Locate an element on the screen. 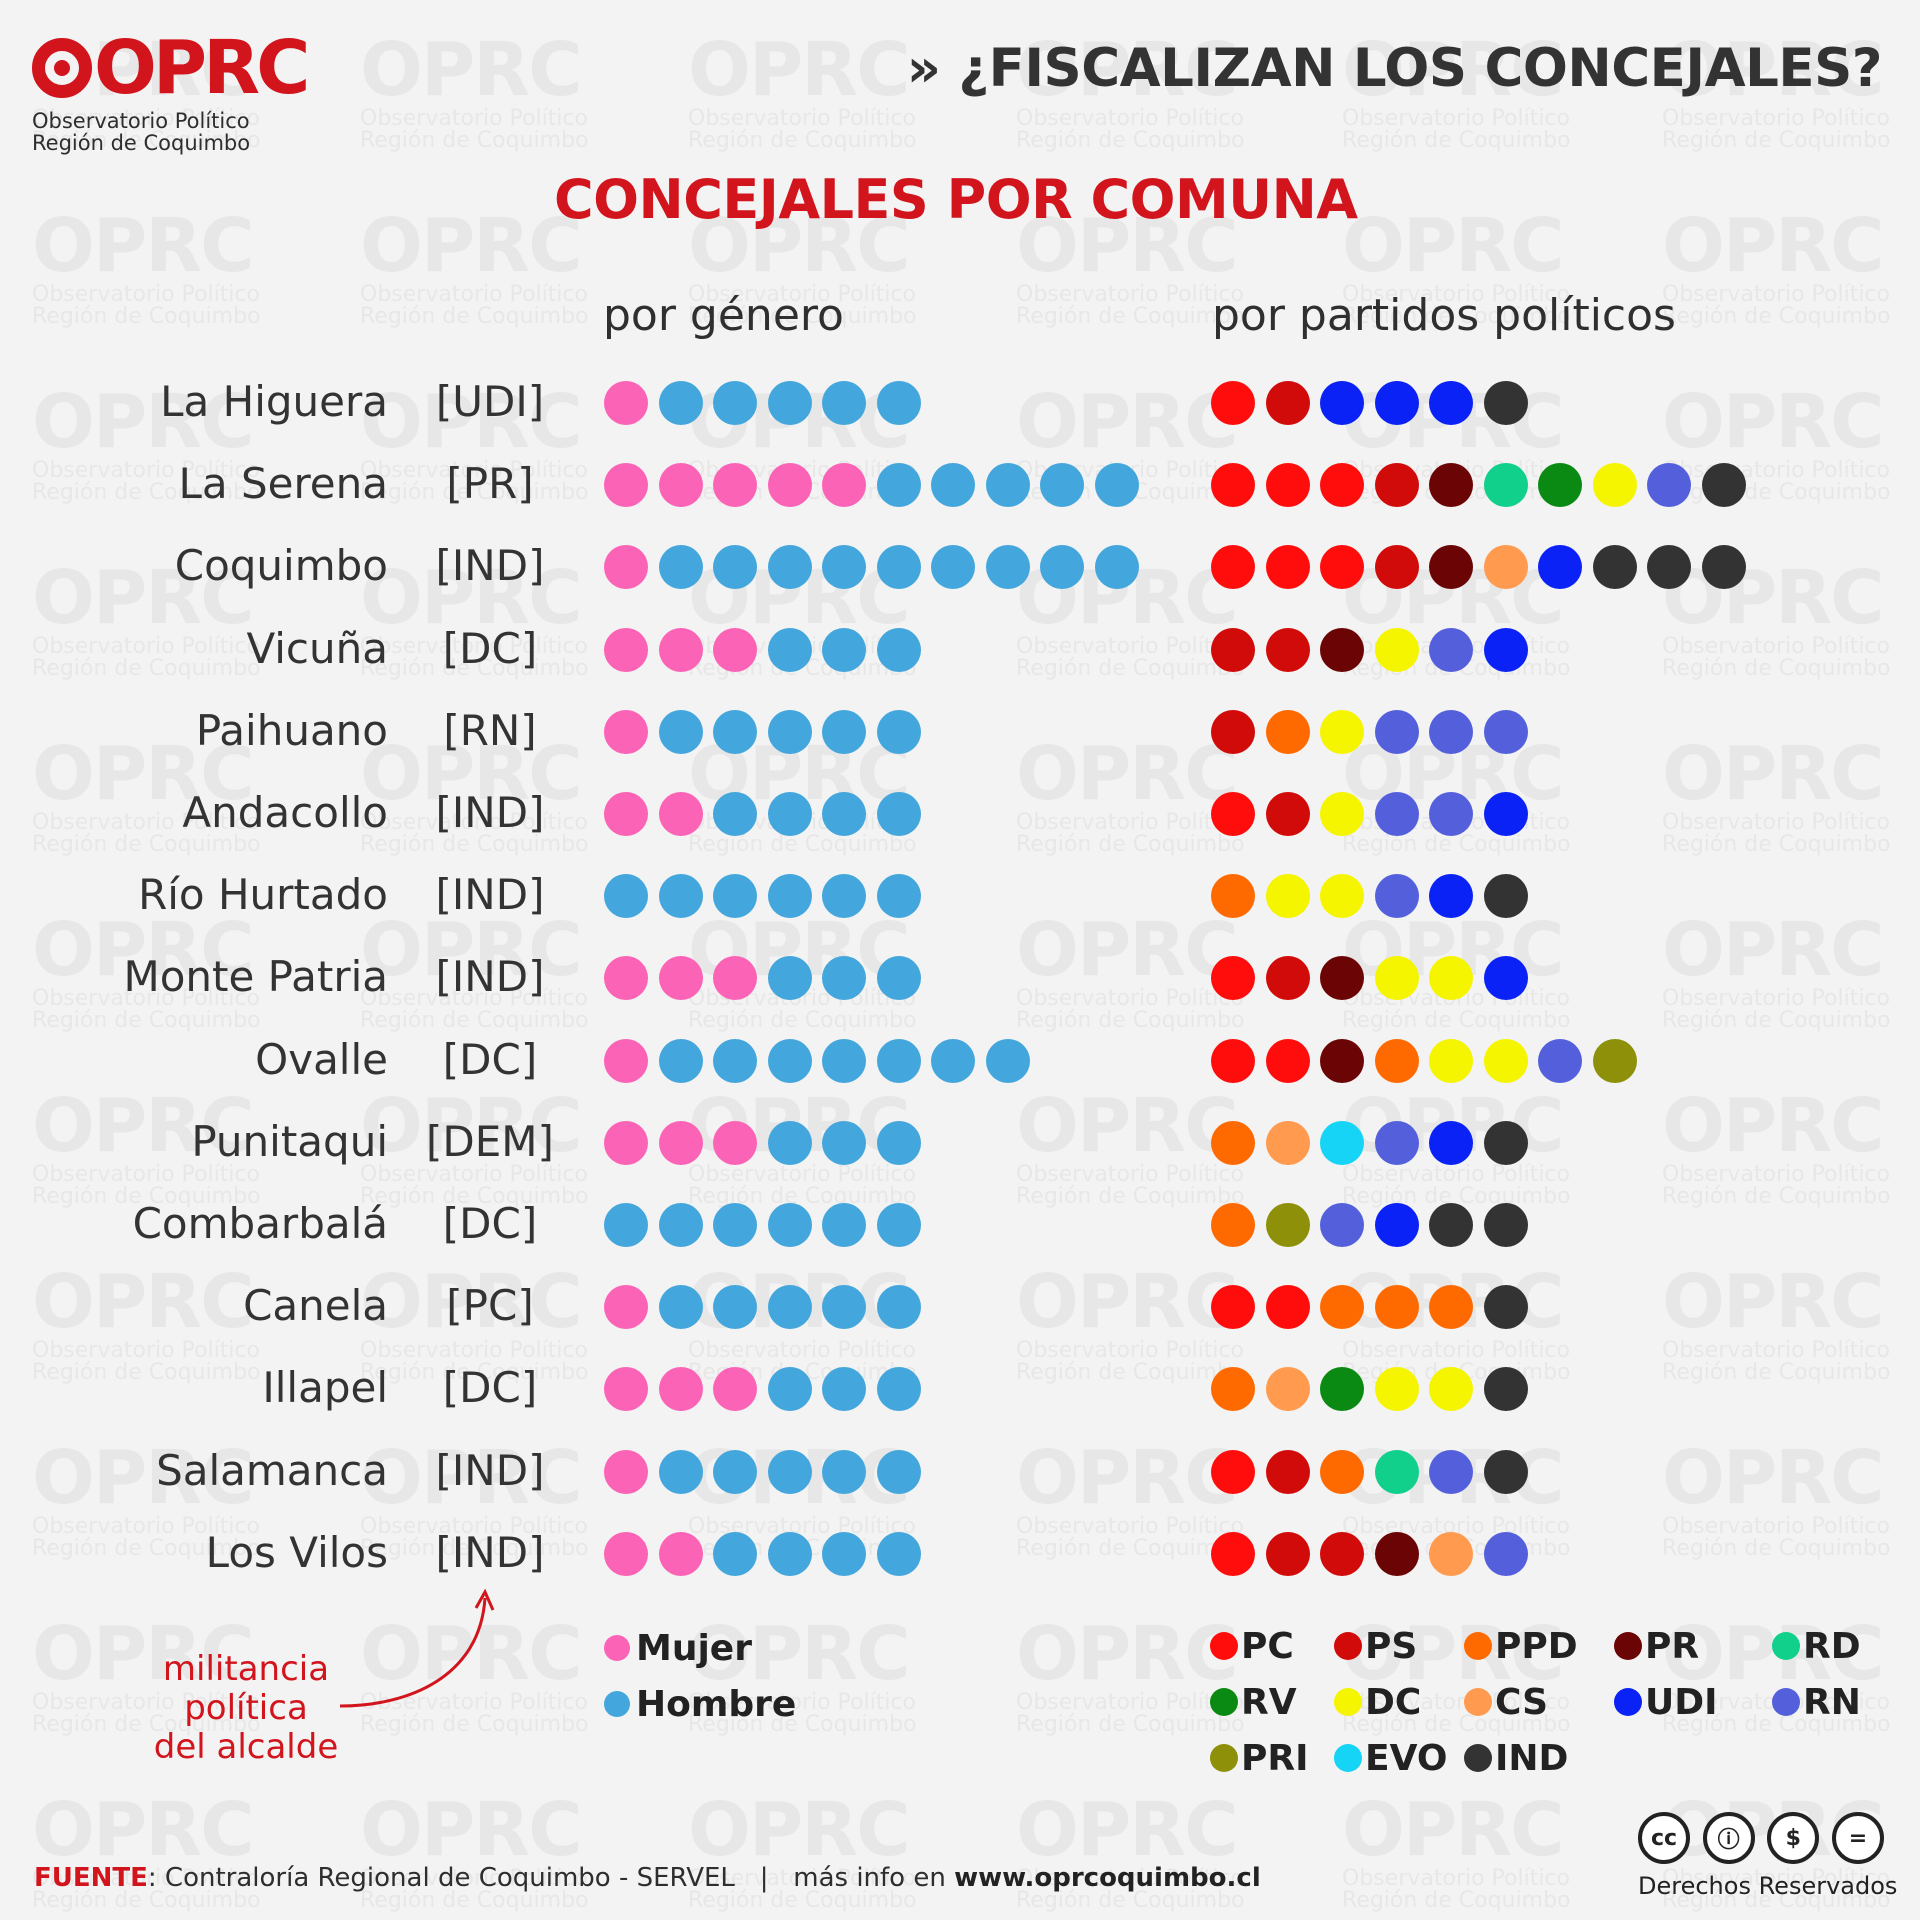 The image size is (1920, 1920). comuna-name: Paihuano is located at coordinates (291, 730).